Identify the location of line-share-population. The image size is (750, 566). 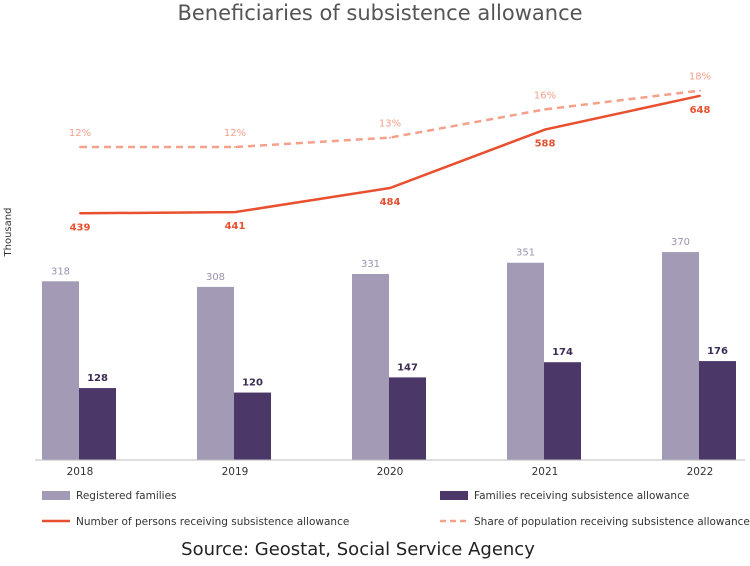
(390, 119).